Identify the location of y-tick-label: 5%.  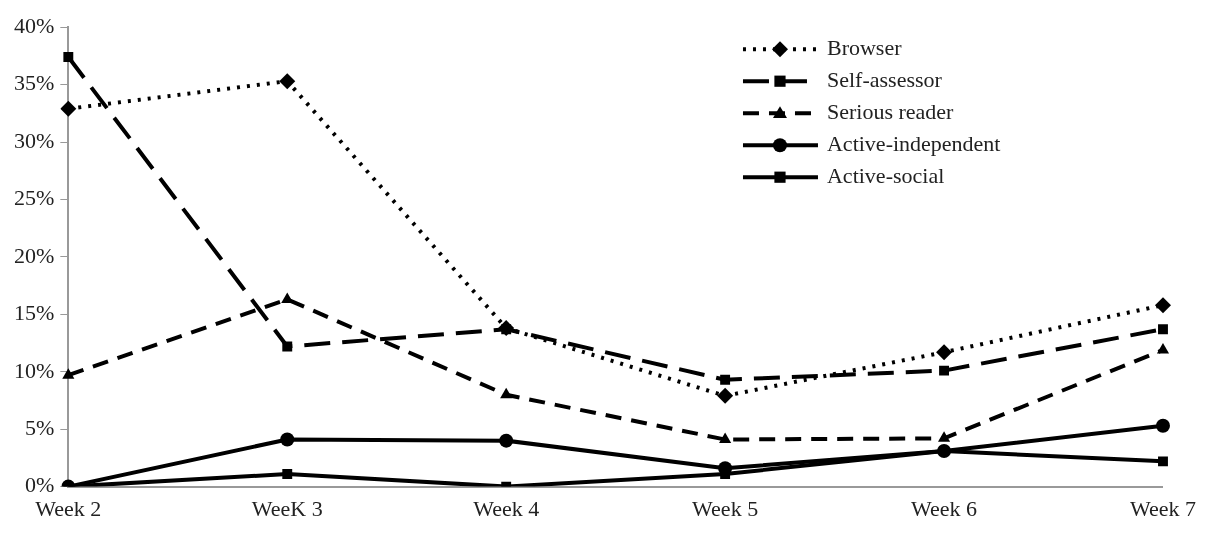
(40, 427).